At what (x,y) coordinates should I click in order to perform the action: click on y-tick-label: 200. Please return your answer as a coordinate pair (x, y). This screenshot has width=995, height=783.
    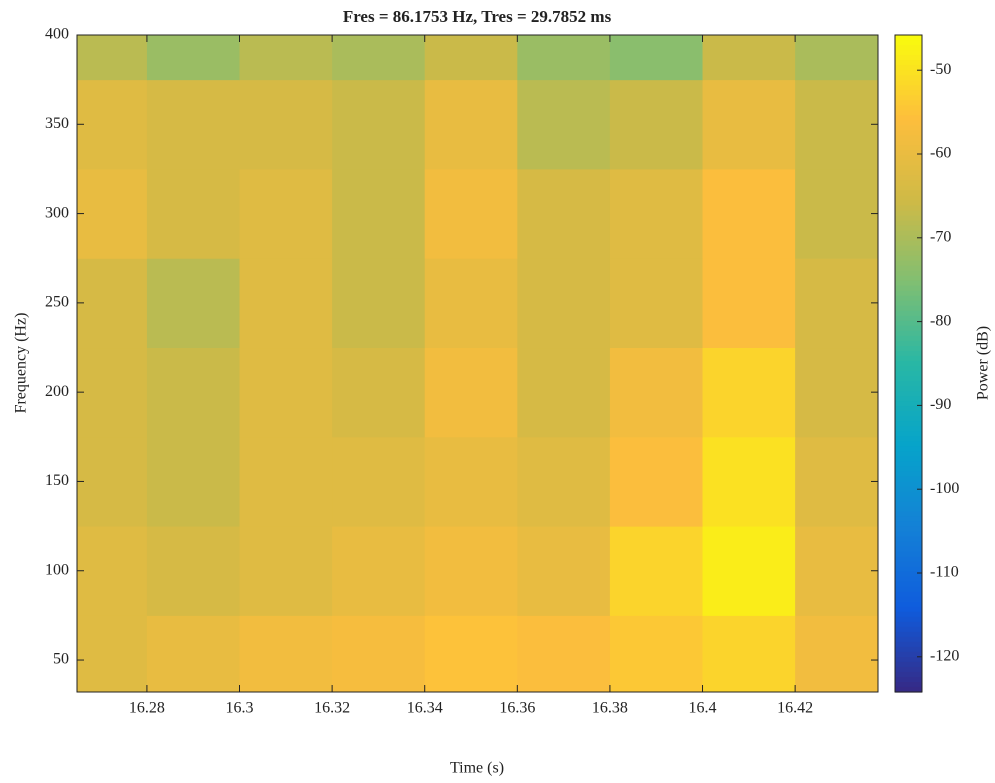
    Looking at the image, I should click on (57, 391).